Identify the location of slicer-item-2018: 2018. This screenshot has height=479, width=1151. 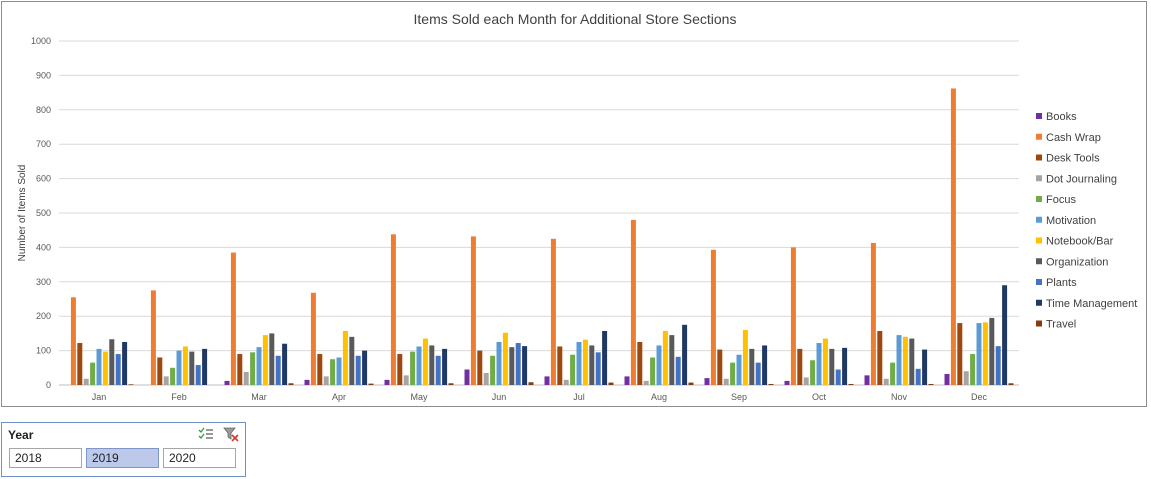
(45, 458).